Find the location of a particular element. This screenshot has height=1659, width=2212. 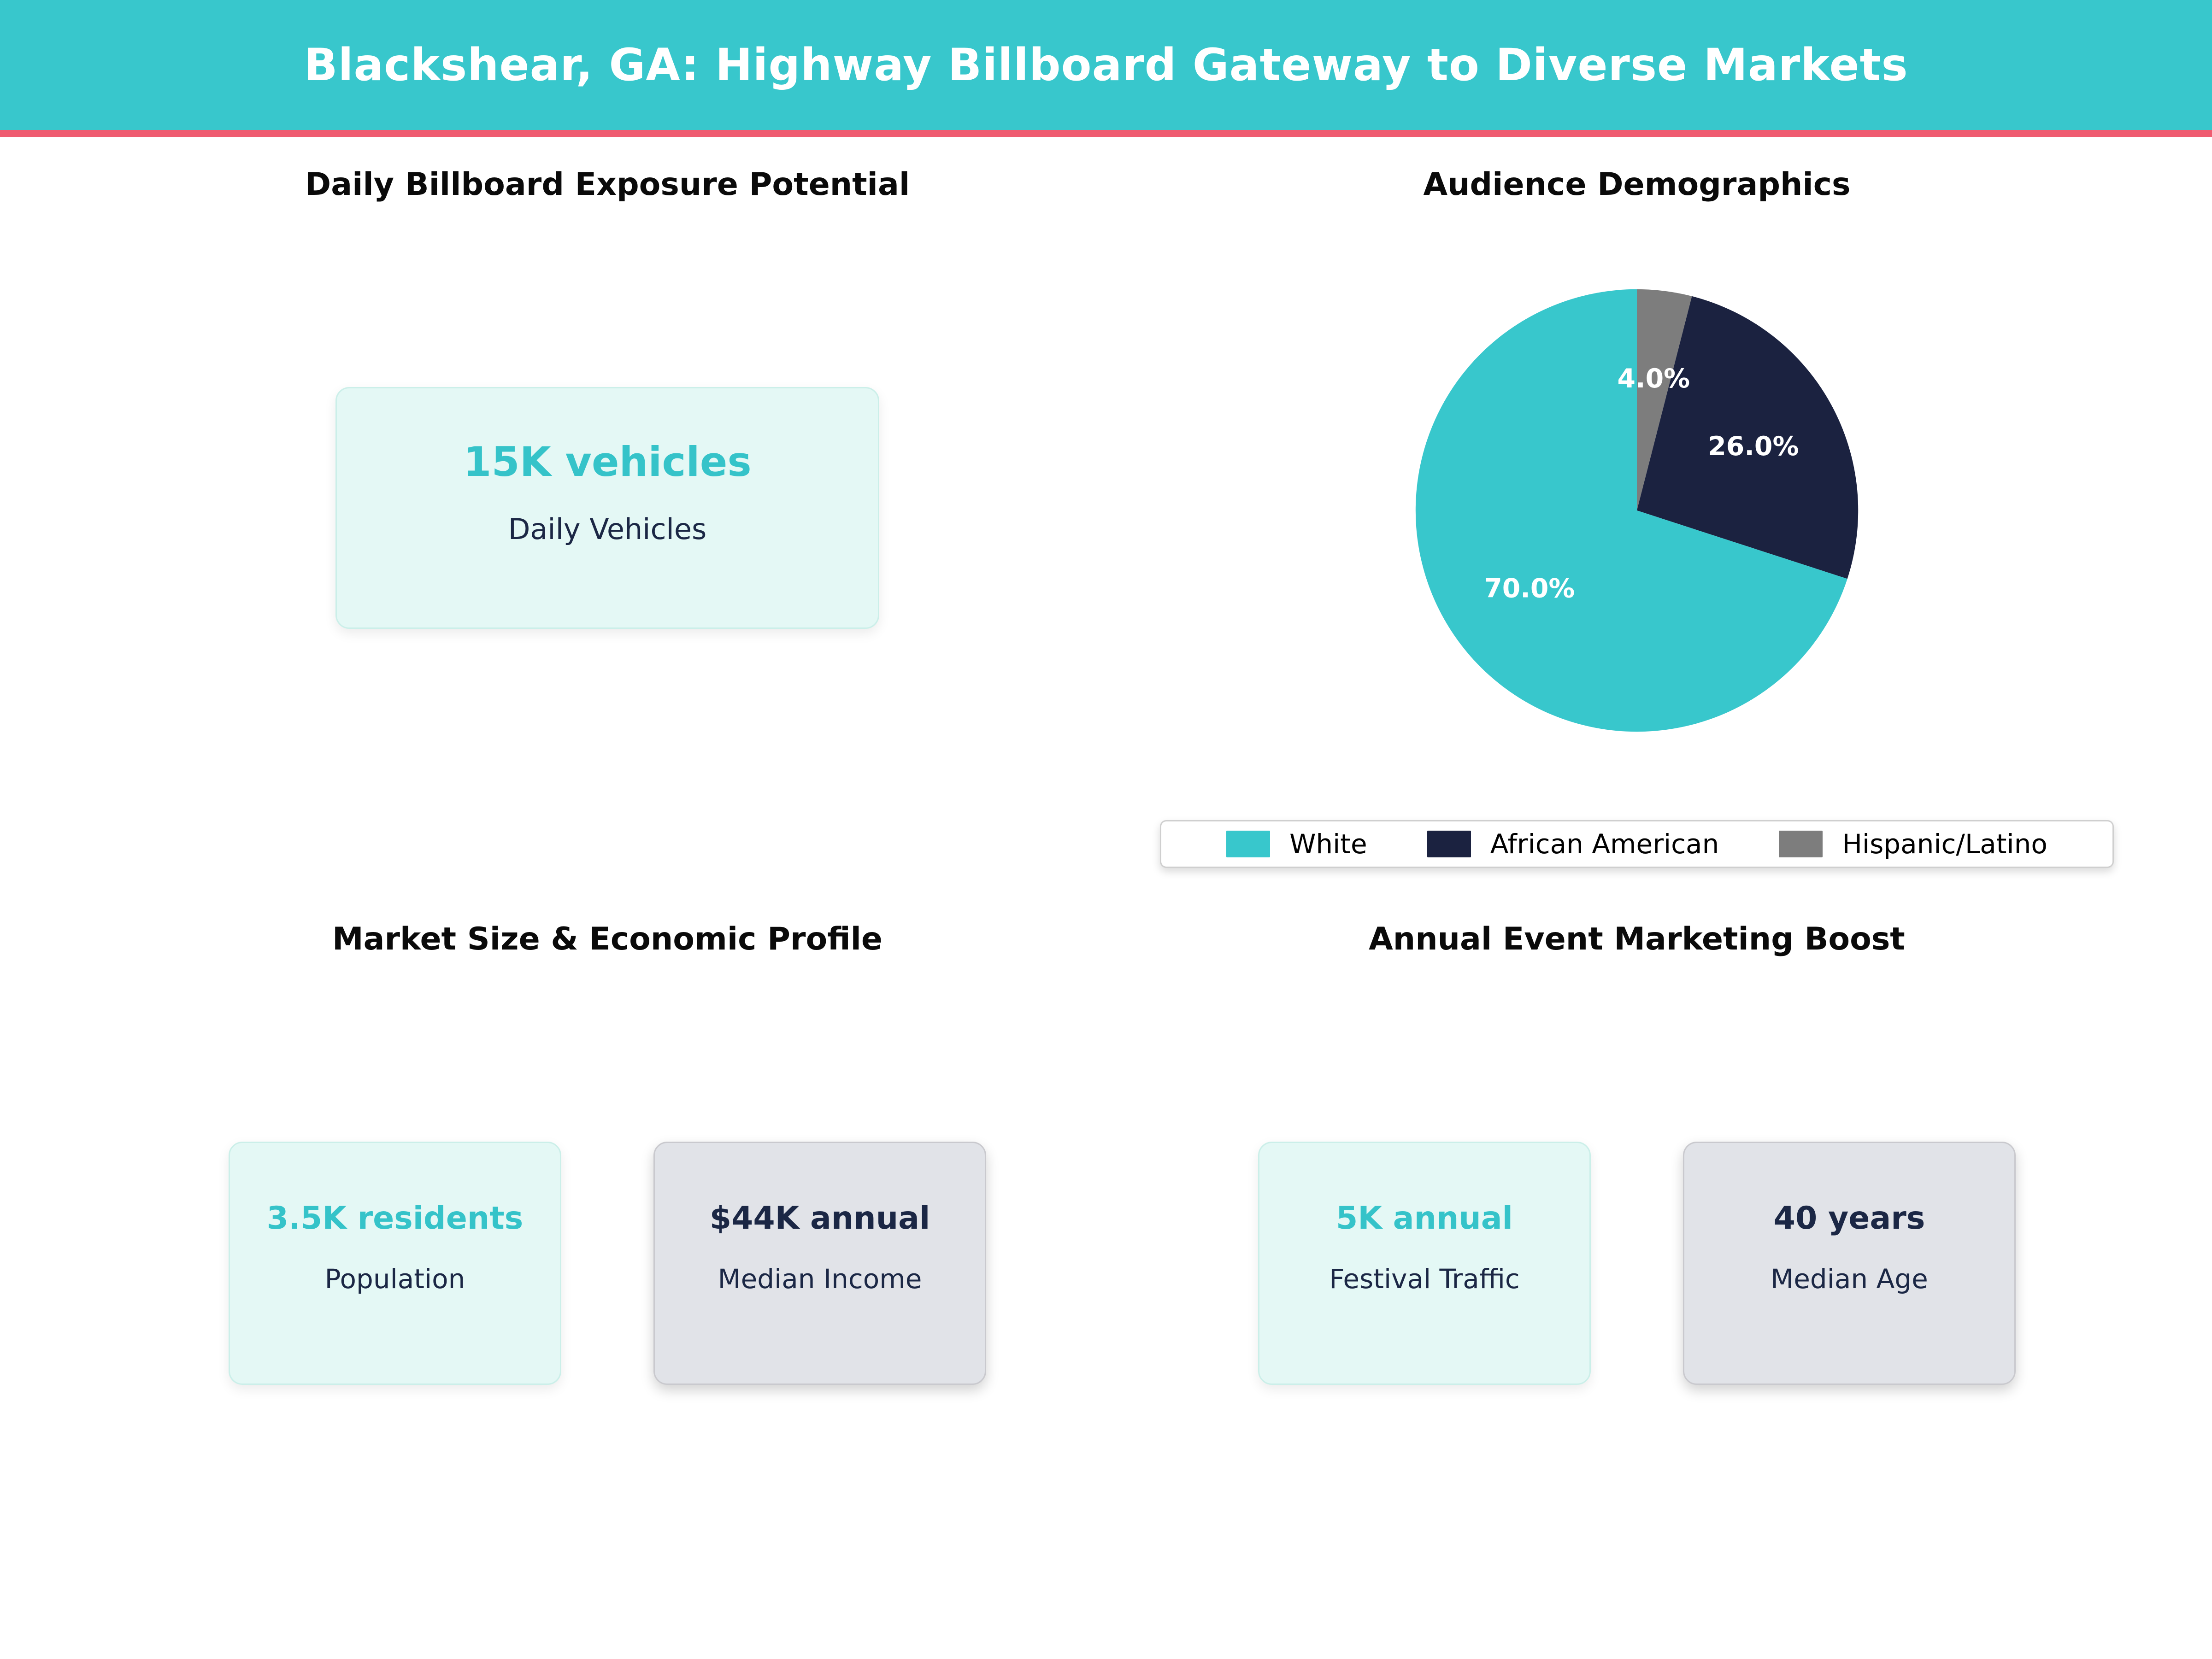

kpi-card-festival-traffic: 5K annual Festival Traffic is located at coordinates (1424, 1263).